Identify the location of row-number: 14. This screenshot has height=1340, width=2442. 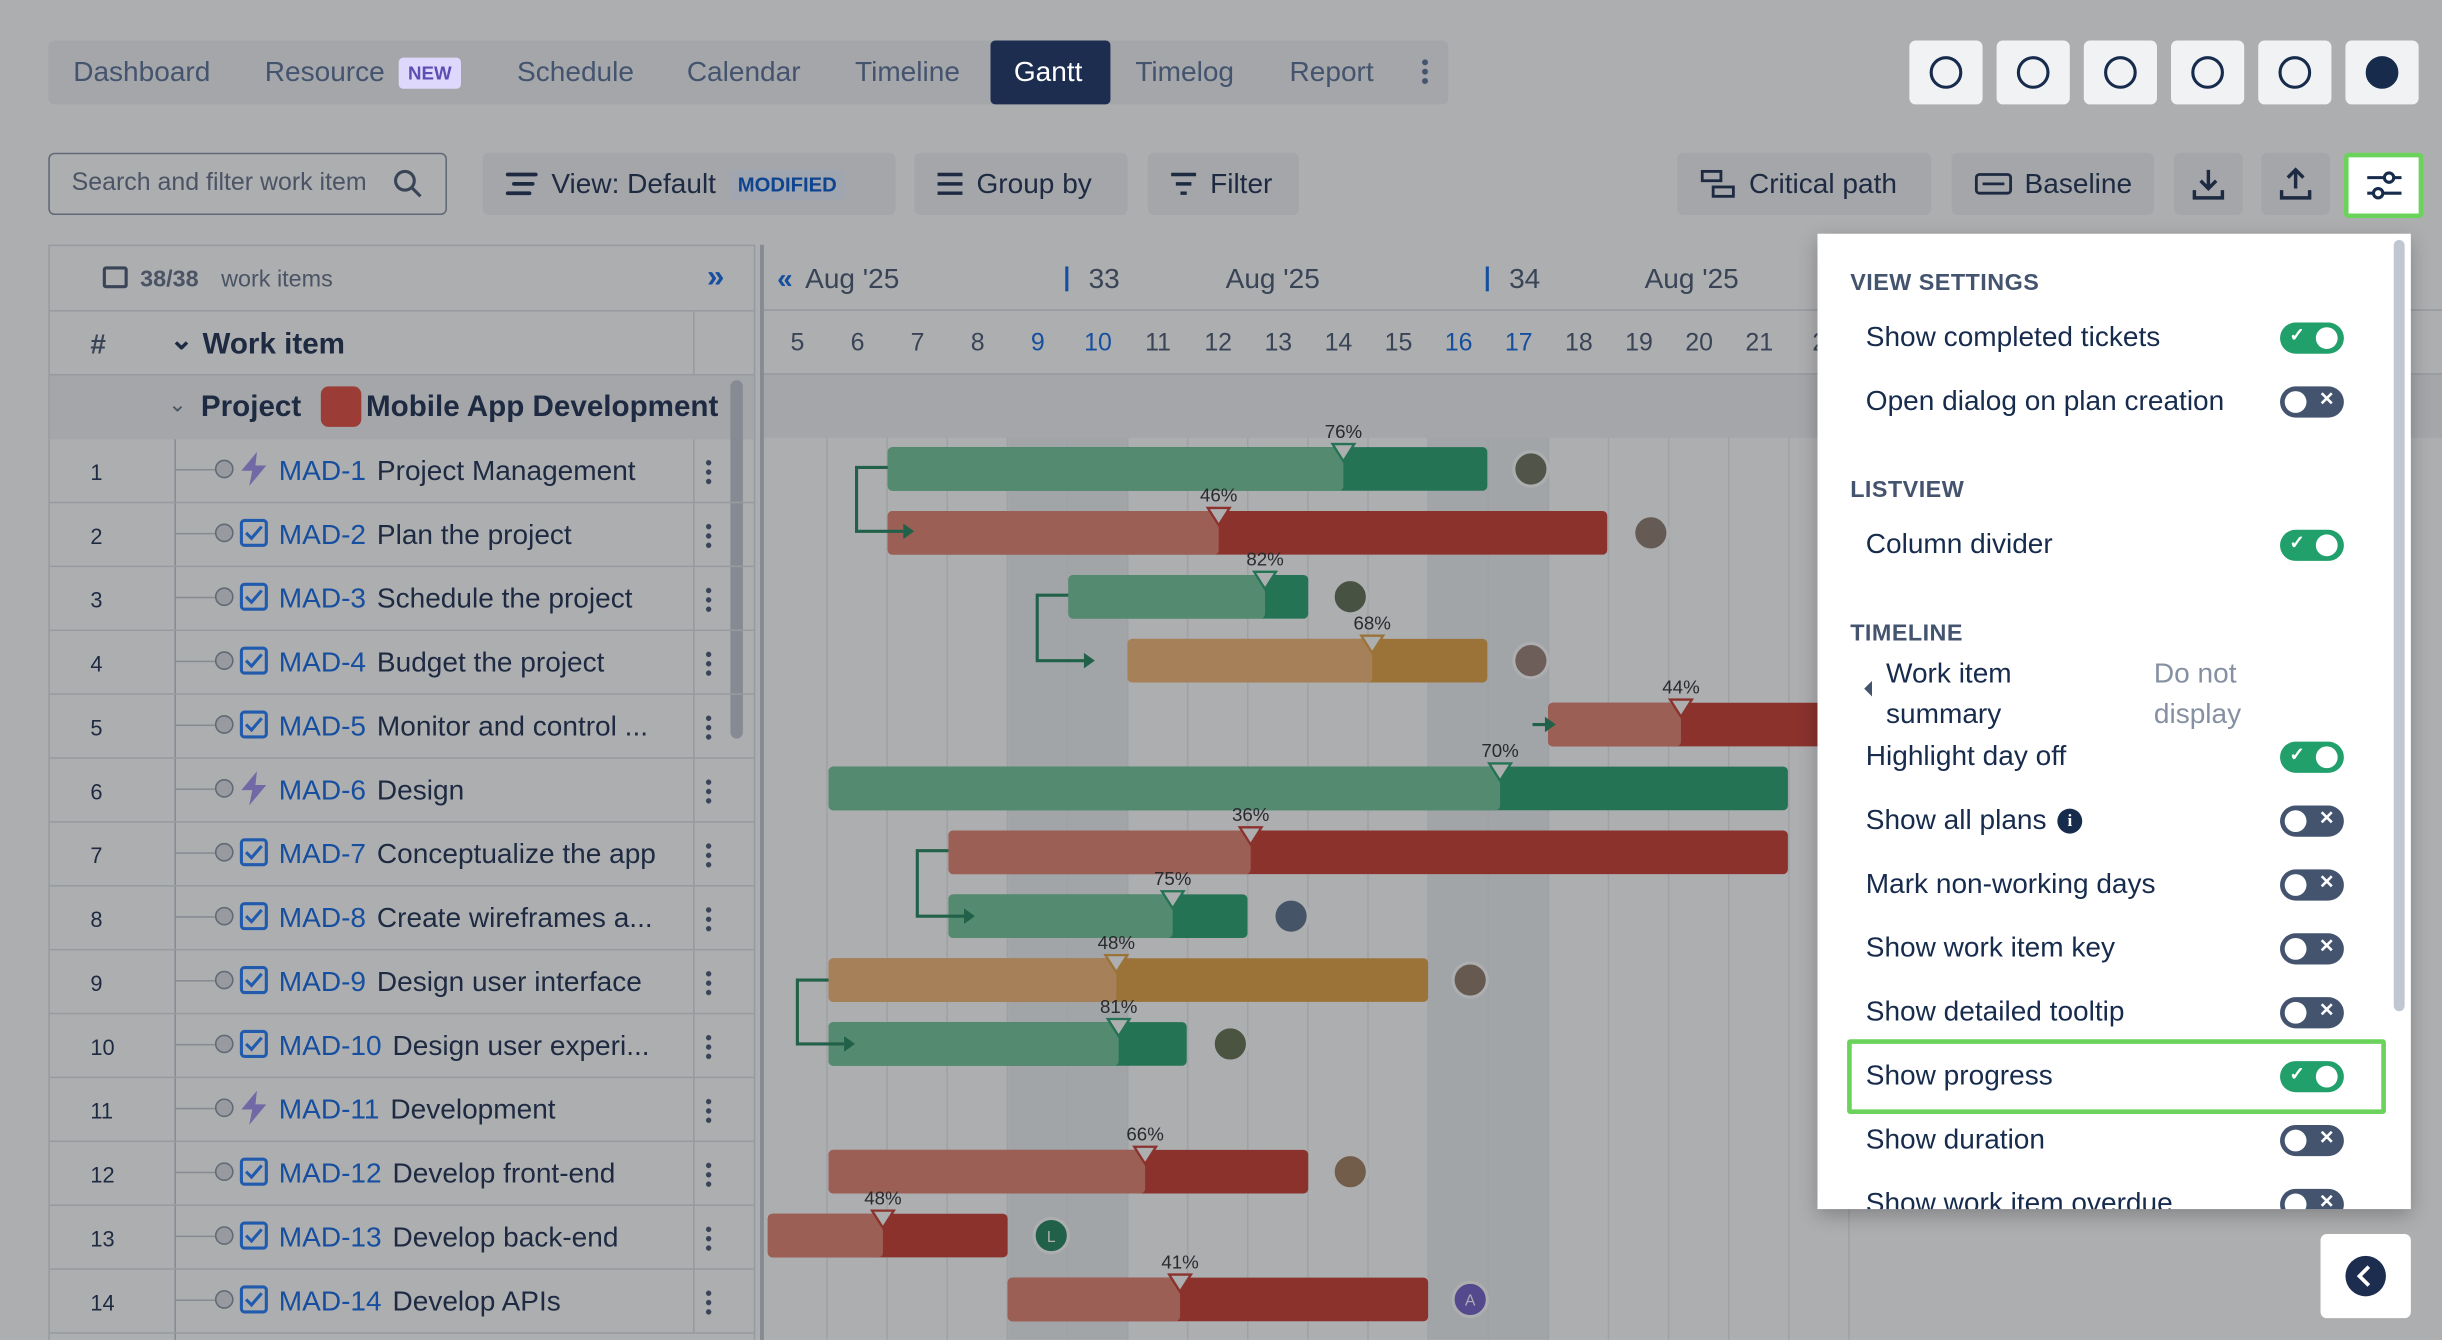
(102, 1303).